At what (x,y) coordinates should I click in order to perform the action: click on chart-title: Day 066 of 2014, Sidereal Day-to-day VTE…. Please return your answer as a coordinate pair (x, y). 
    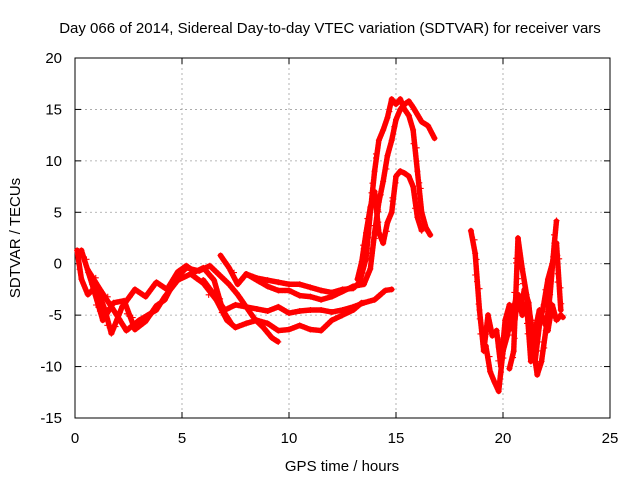
    Looking at the image, I should click on (330, 28).